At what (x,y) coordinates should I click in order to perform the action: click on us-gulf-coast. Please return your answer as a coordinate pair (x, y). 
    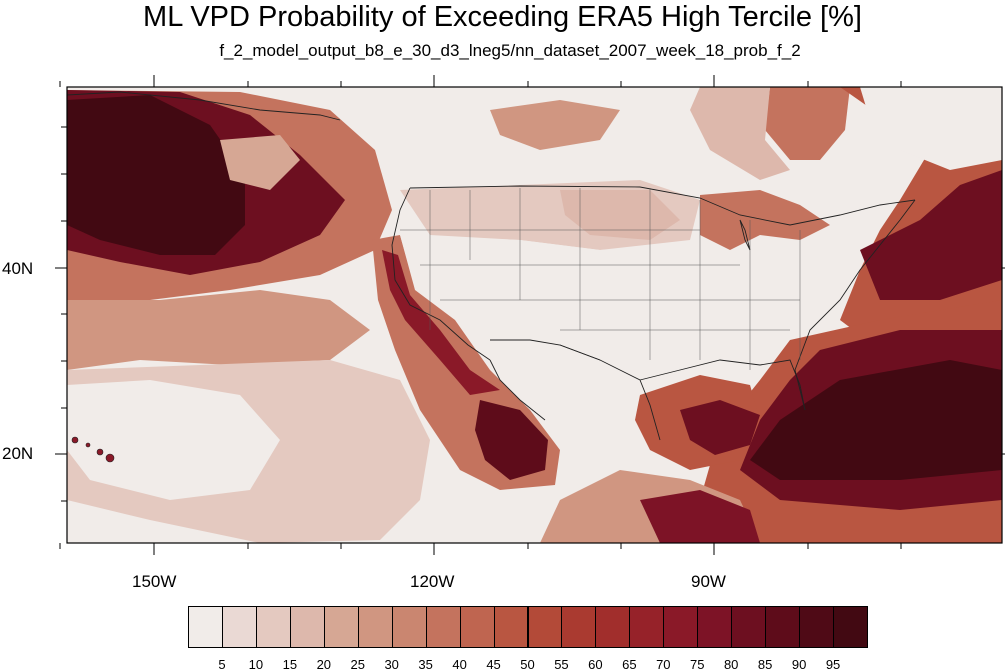
    Looking at the image, I should click on (722, 385).